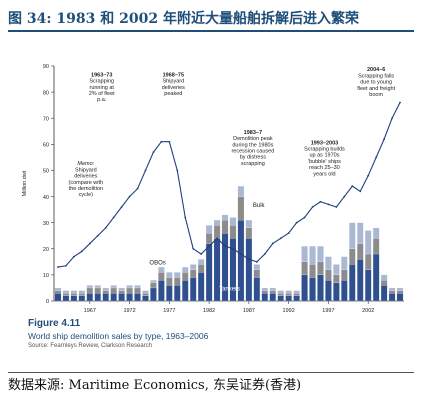  Describe the element at coordinates (211, 20) in the screenshot. I see `page-title: 图 34: 1983 和 2002 年附近大量船舶拆解后进入繁荣` at that location.